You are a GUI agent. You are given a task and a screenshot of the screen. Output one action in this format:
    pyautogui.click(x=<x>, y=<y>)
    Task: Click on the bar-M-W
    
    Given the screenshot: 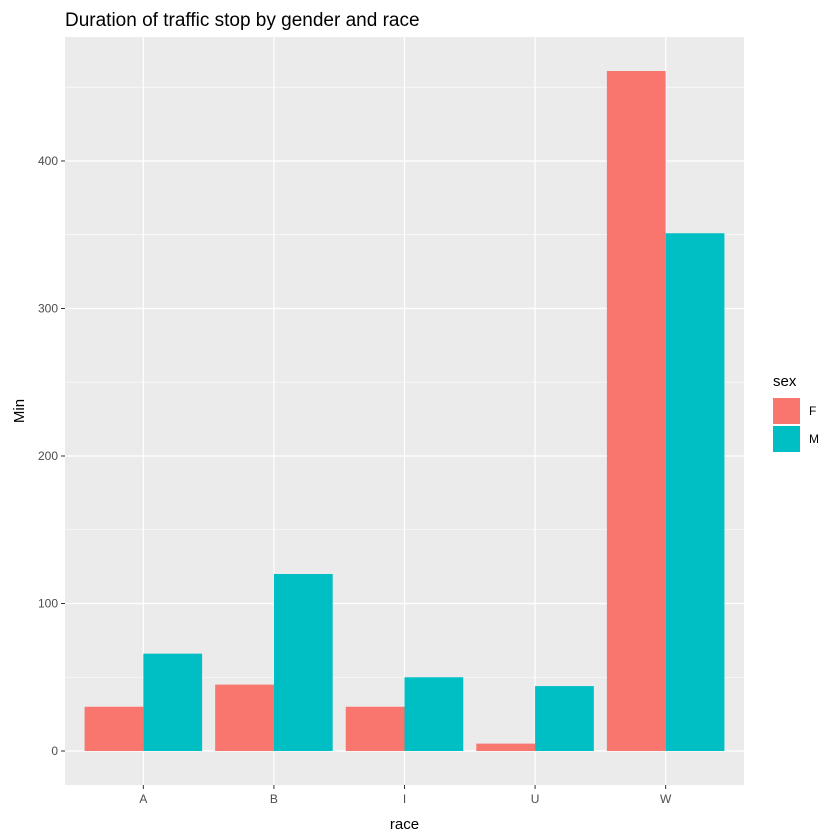 What is the action you would take?
    pyautogui.click(x=695, y=492)
    